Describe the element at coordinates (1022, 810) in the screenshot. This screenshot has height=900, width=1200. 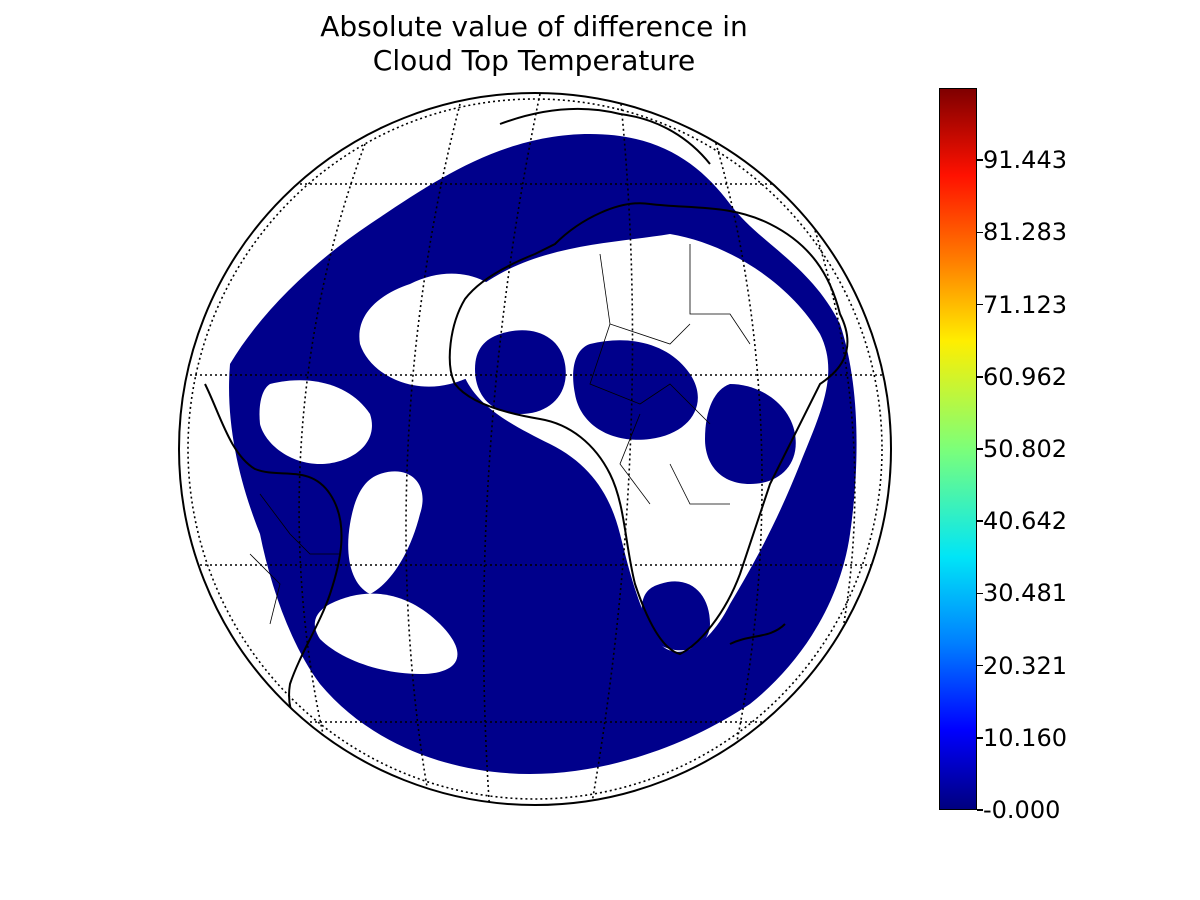
I see `colorbar-tick-label: -0.000` at that location.